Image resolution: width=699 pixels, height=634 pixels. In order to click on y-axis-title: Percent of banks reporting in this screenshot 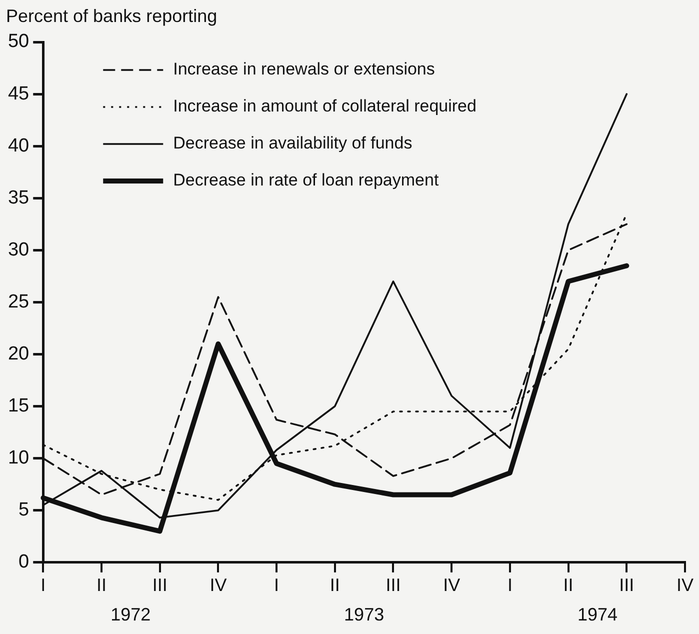, I will do `click(112, 16)`.